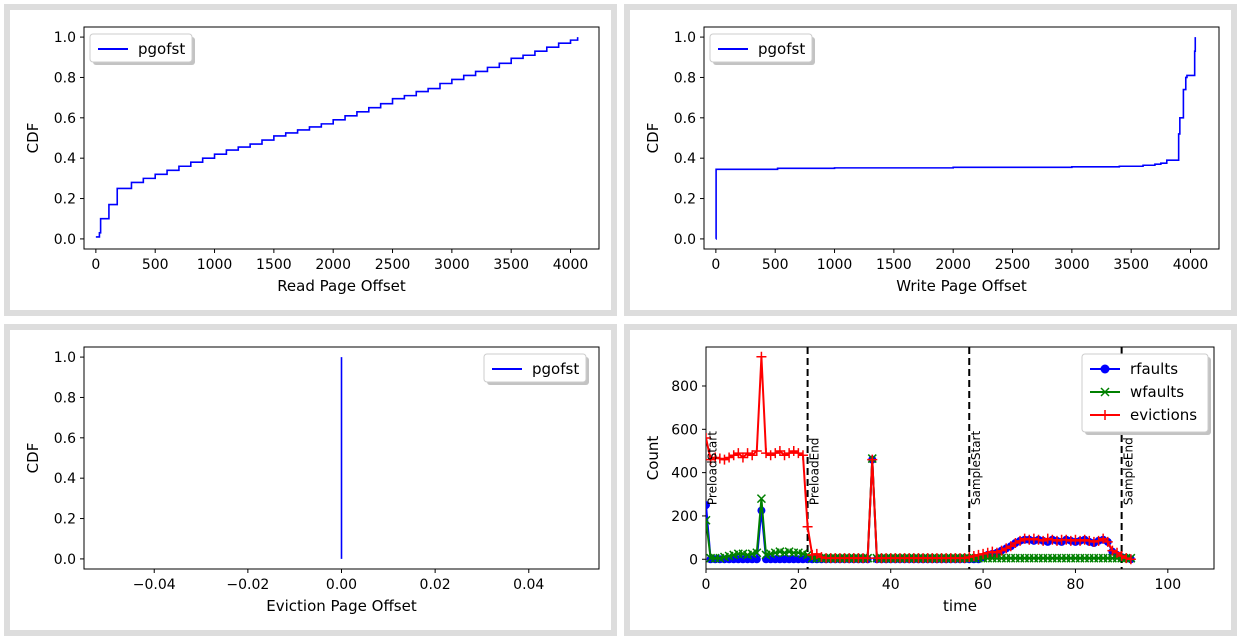 Image resolution: width=1240 pixels, height=640 pixels. I want to click on x-tick-label: 20, so click(798, 585).